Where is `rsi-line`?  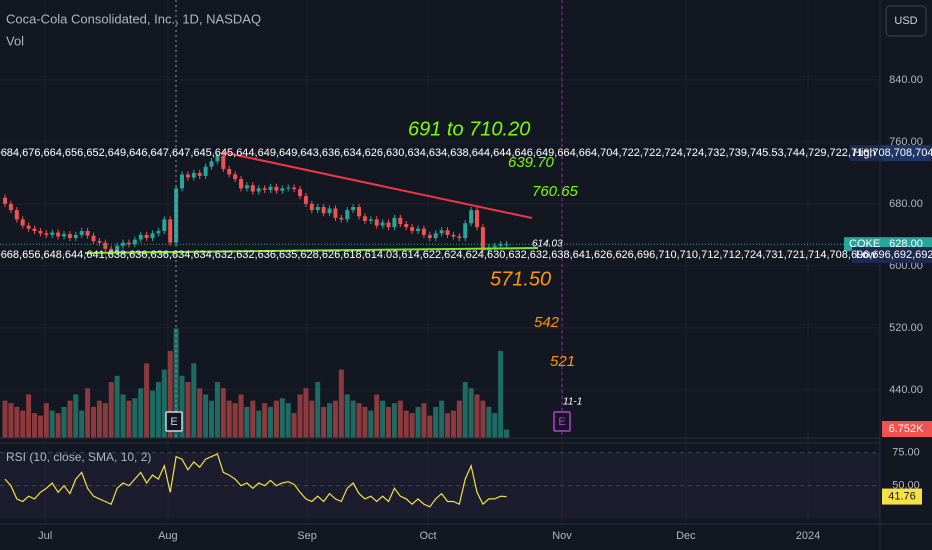 rsi-line is located at coordinates (255, 480).